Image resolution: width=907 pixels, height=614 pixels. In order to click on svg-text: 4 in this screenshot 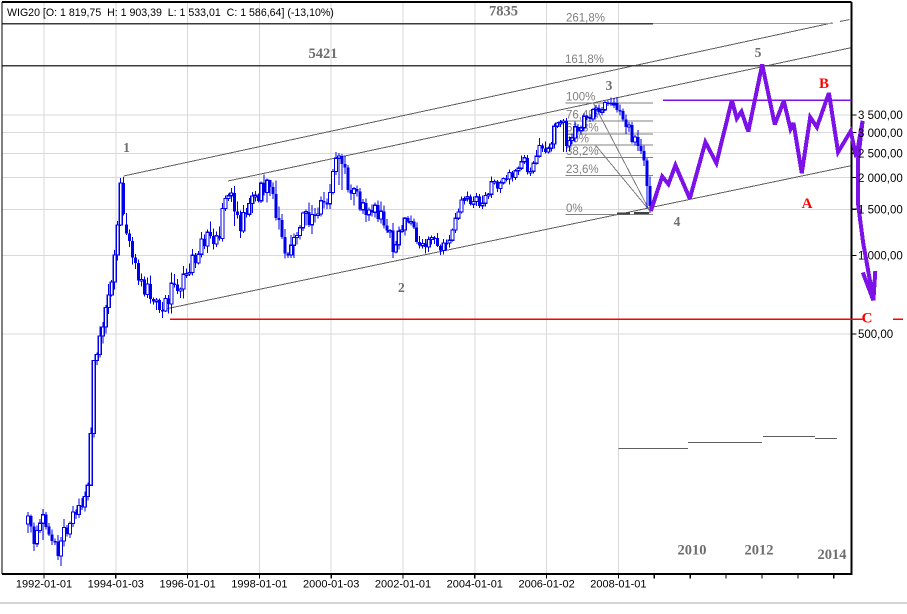, I will do `click(677, 221)`.